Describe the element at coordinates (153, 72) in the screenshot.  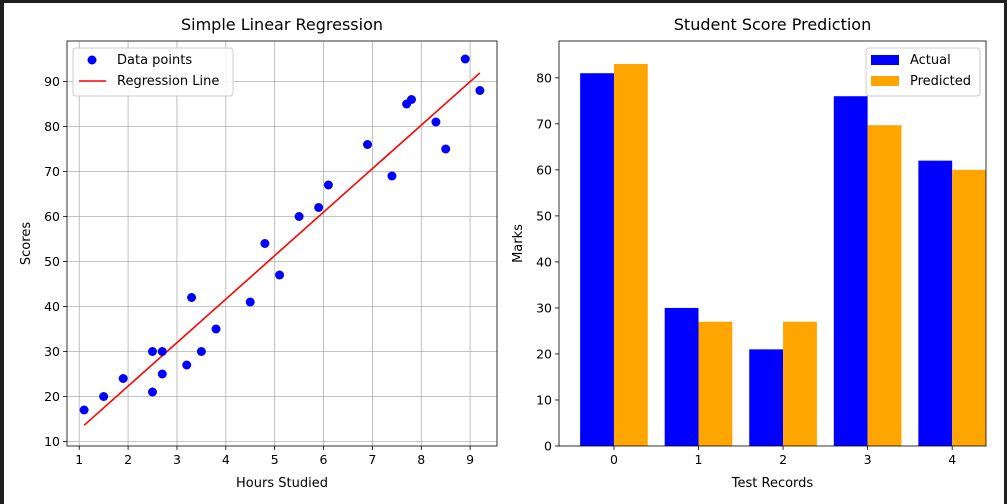
I see `legend-box-left` at that location.